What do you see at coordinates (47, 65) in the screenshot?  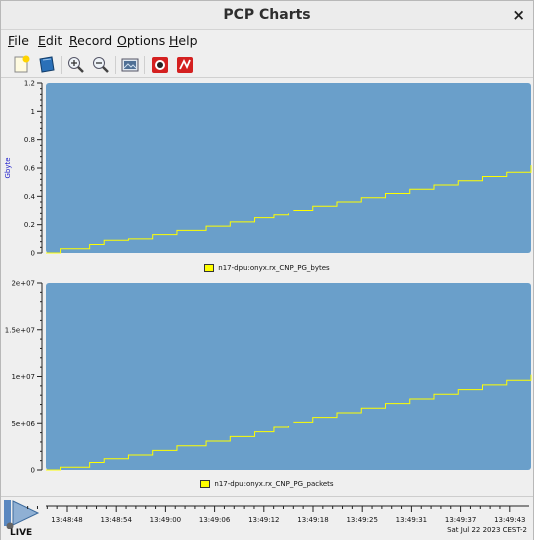 I see `open-view-icon` at bounding box center [47, 65].